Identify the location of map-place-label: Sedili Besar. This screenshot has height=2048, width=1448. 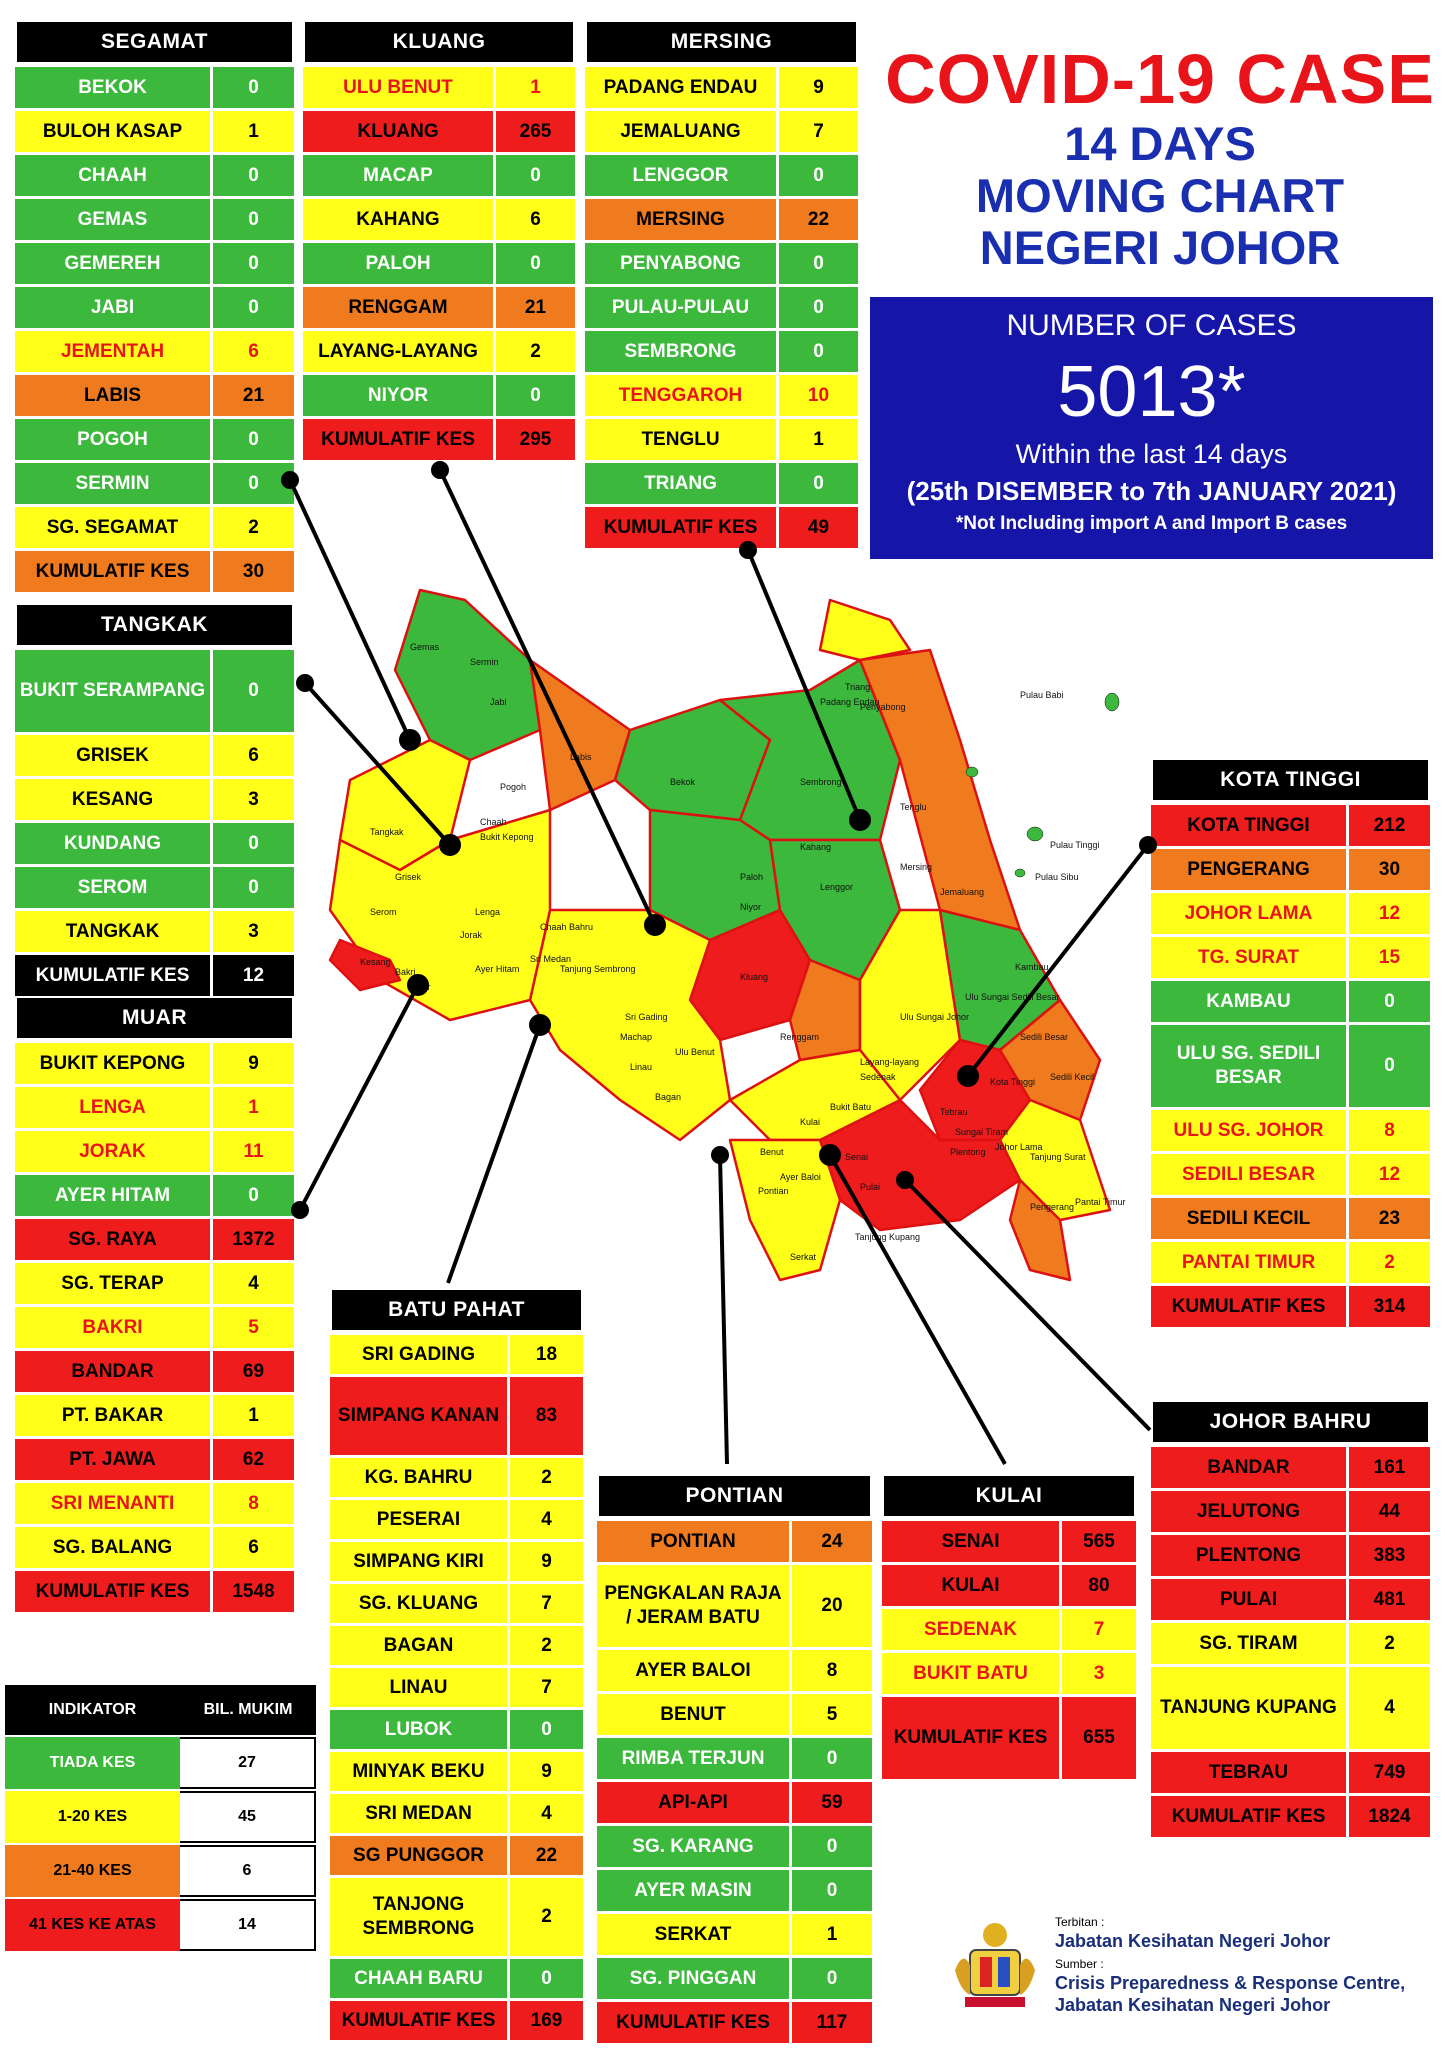
(1044, 1037).